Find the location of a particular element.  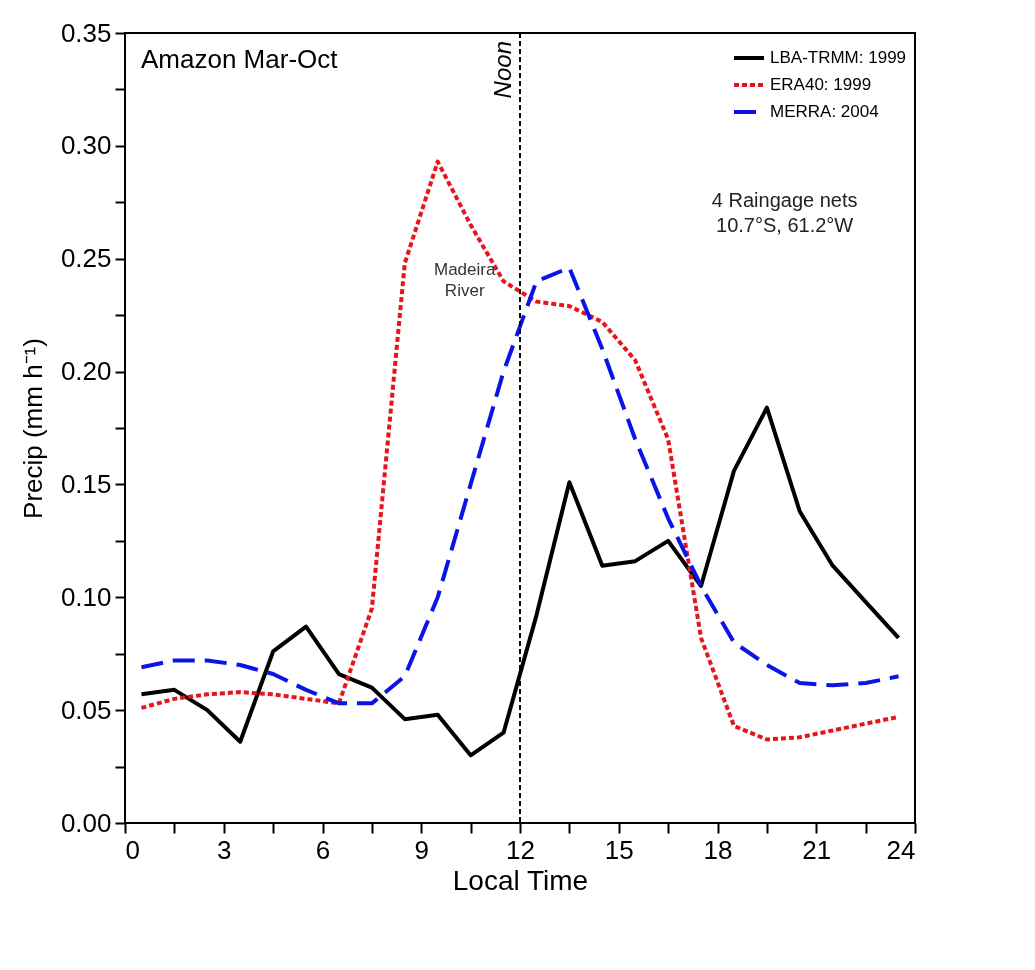

y-axis-title: Precip (mm h⁻¹) is located at coordinates (32, 428).